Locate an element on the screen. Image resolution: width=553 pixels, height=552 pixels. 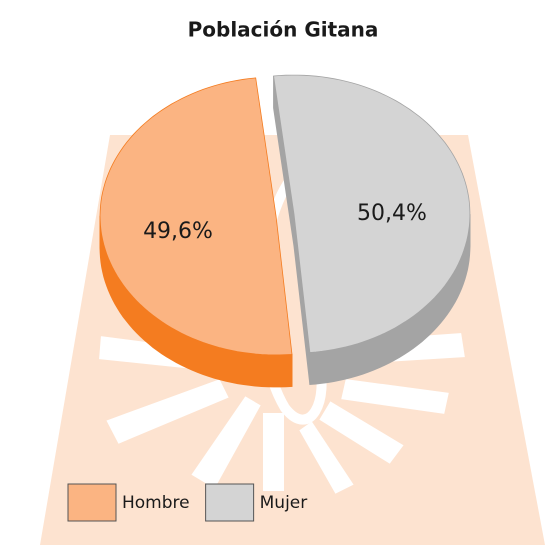
chart-title: Población Gitana is located at coordinates (283, 30).